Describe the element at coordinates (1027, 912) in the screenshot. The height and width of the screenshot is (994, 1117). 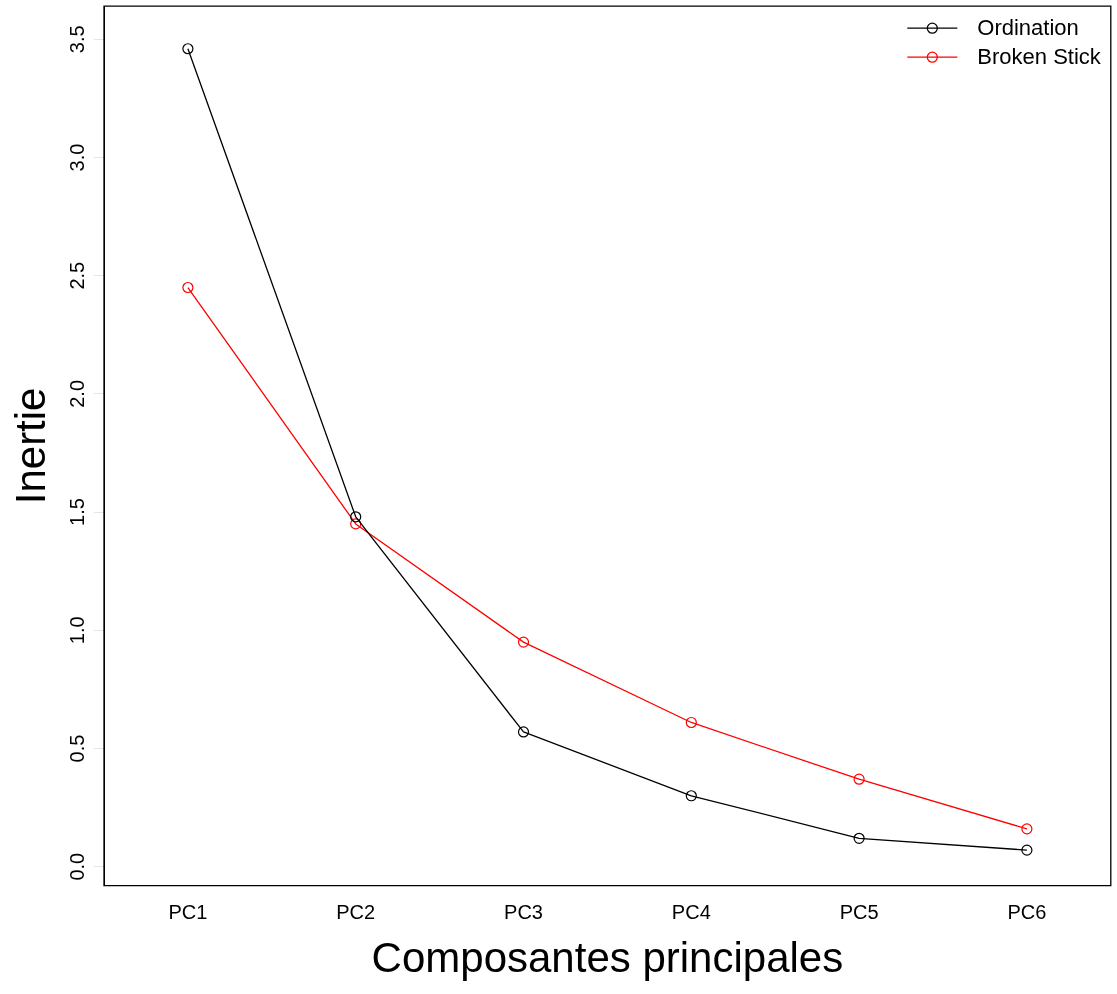
I see `x-tick-label: PC6` at that location.